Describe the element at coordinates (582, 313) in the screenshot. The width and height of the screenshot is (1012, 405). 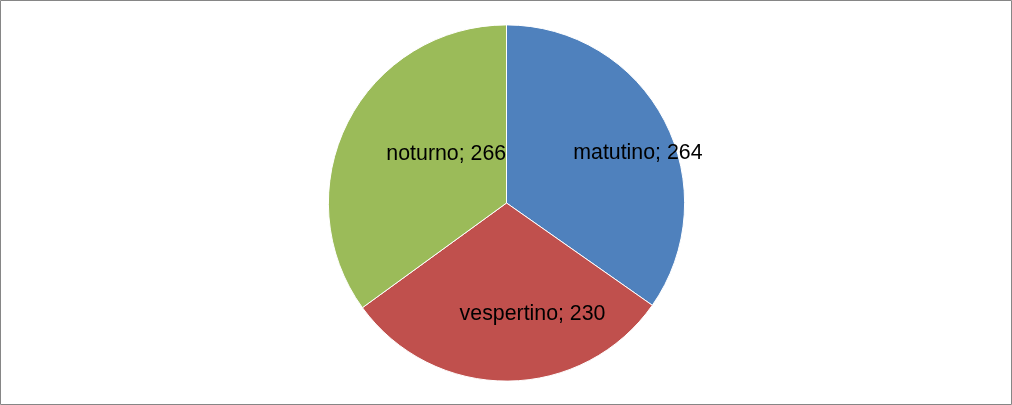
I see `data-label: ; 230` at that location.